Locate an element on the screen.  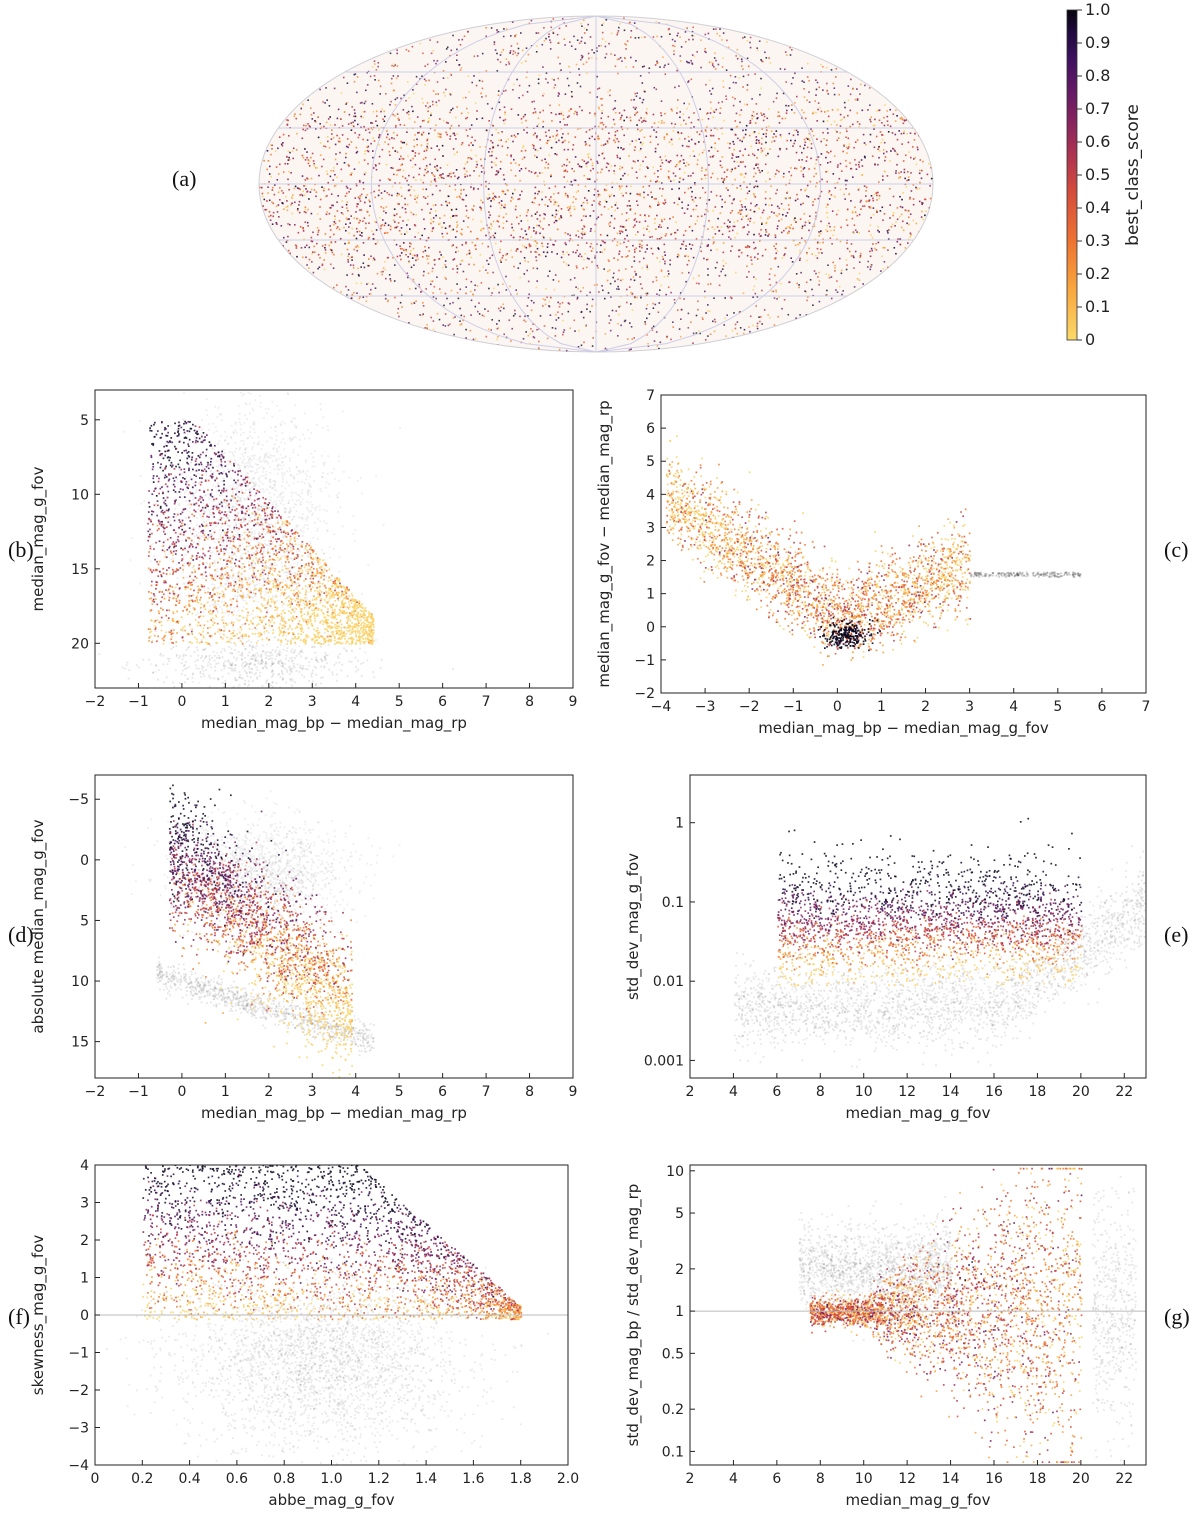
y-tick-label: 0.2 is located at coordinates (673, 1410).